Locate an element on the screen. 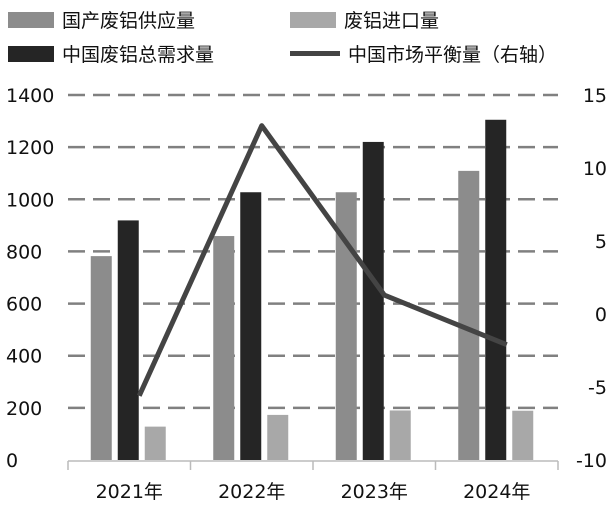 The image size is (614, 506). left-tick-label: 600 is located at coordinates (24, 305).